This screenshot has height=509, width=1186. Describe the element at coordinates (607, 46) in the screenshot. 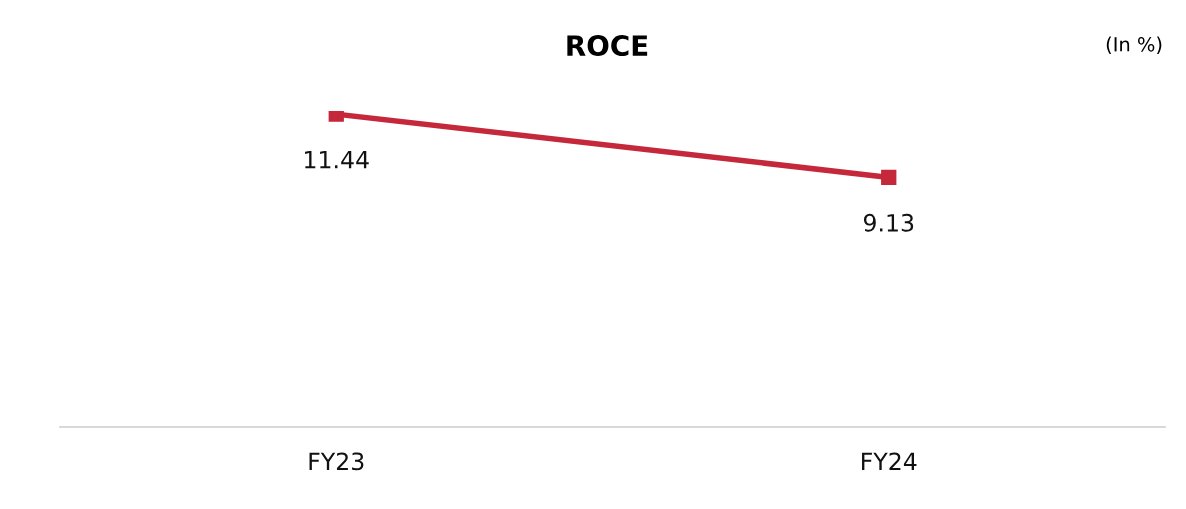

I see `chart-title: ROCE` at that location.